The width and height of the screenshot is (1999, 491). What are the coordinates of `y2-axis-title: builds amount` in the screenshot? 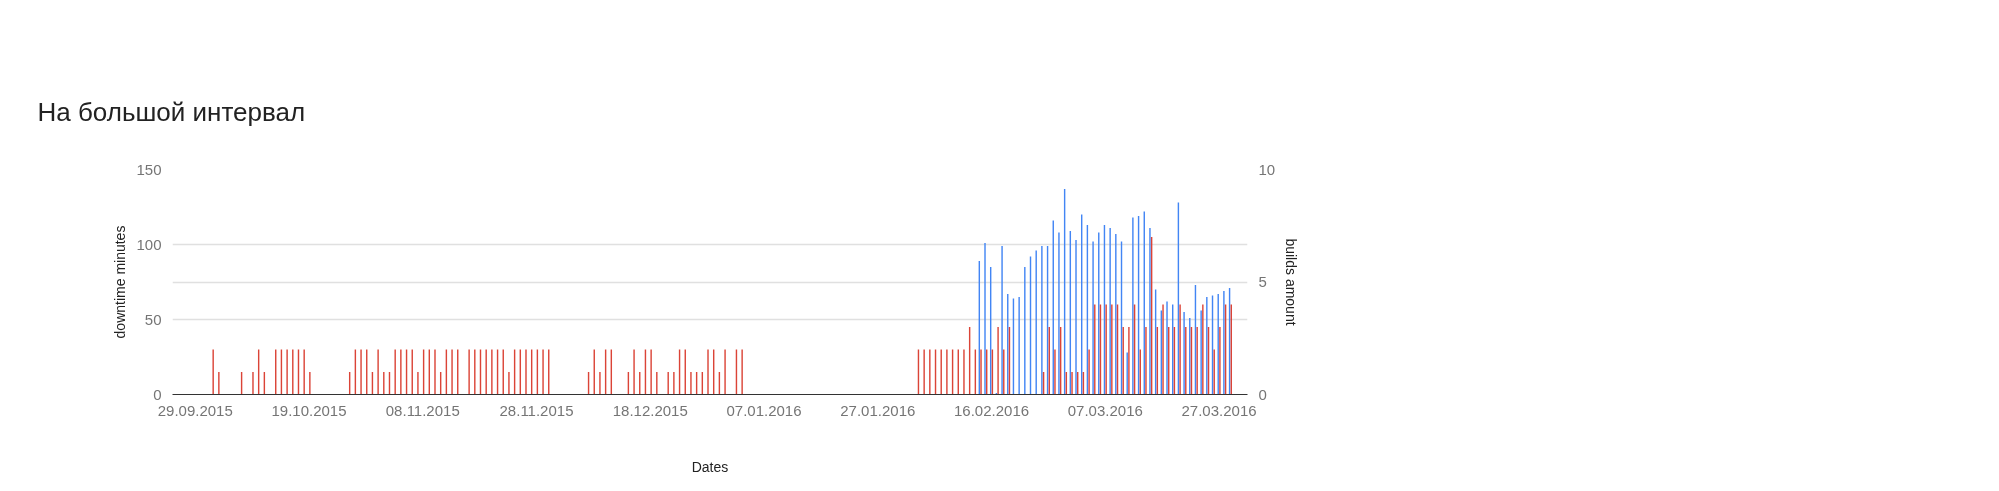 It's located at (1291, 282).